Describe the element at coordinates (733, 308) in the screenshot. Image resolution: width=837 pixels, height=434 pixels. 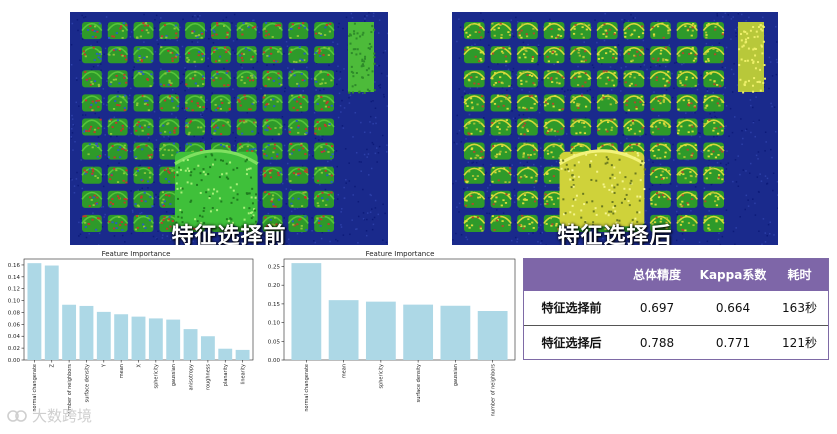
I see `kappa-value: 0.664` at that location.